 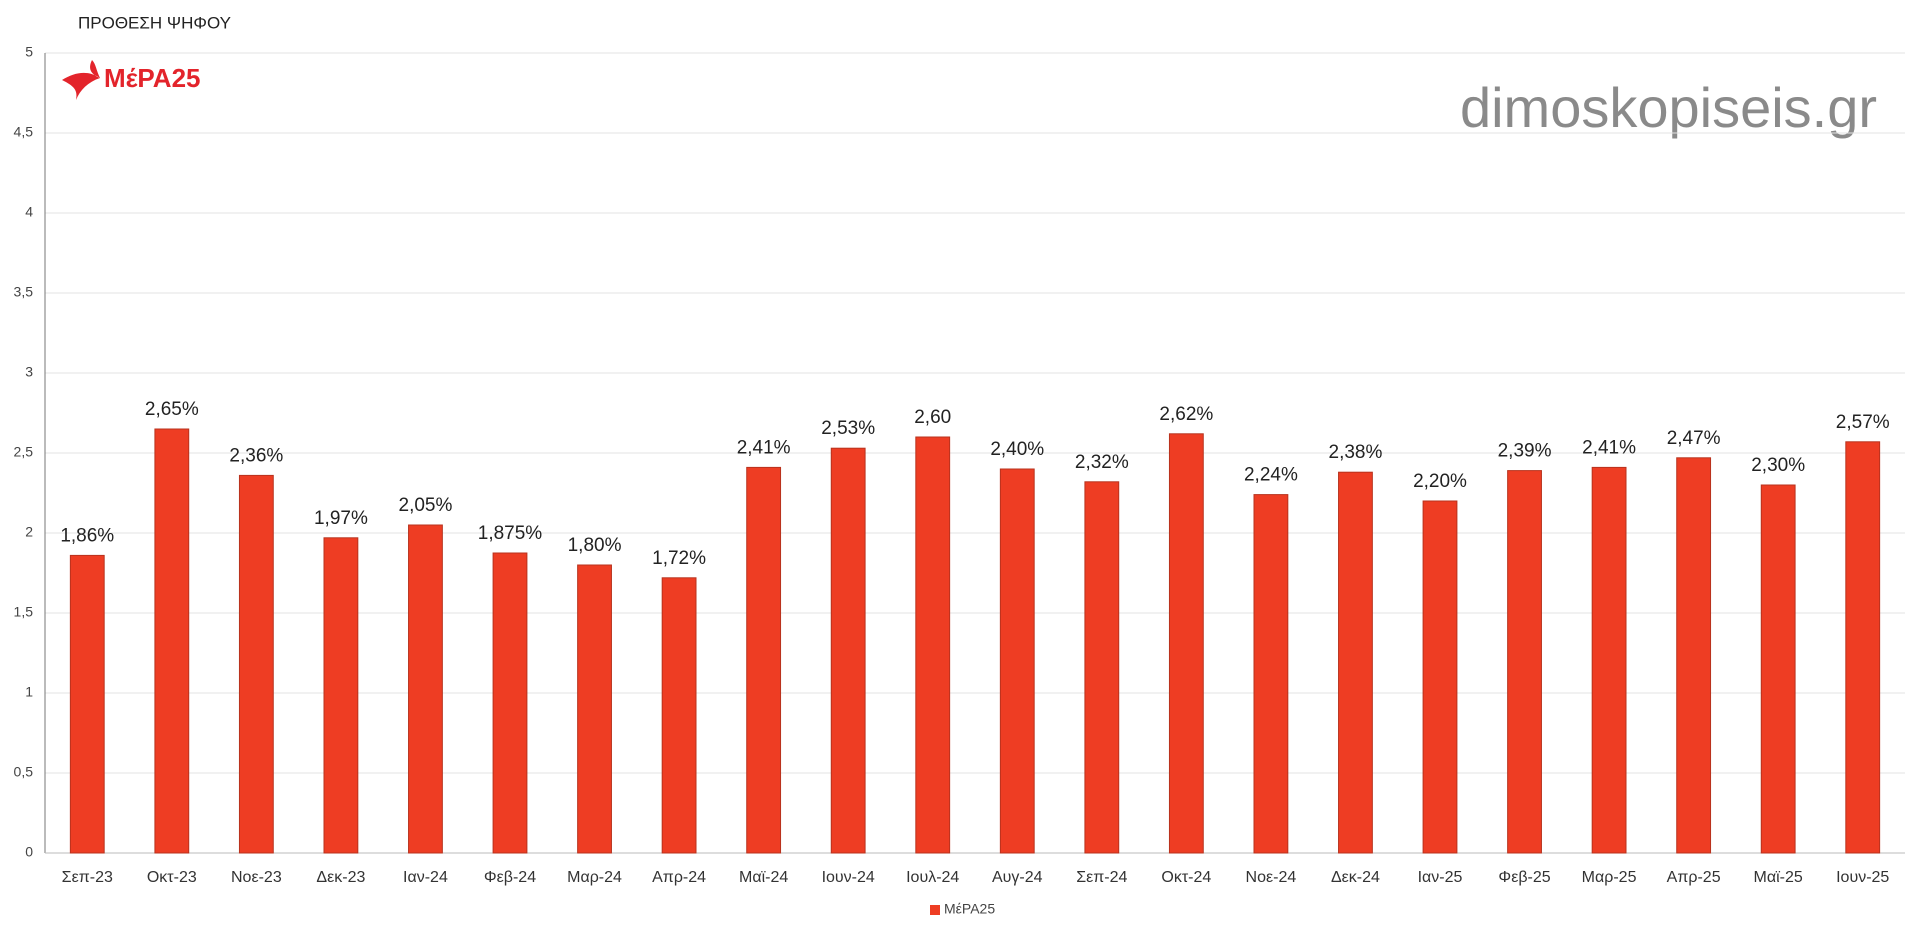 I want to click on y-tick-label: 3,5, so click(x=24, y=292).